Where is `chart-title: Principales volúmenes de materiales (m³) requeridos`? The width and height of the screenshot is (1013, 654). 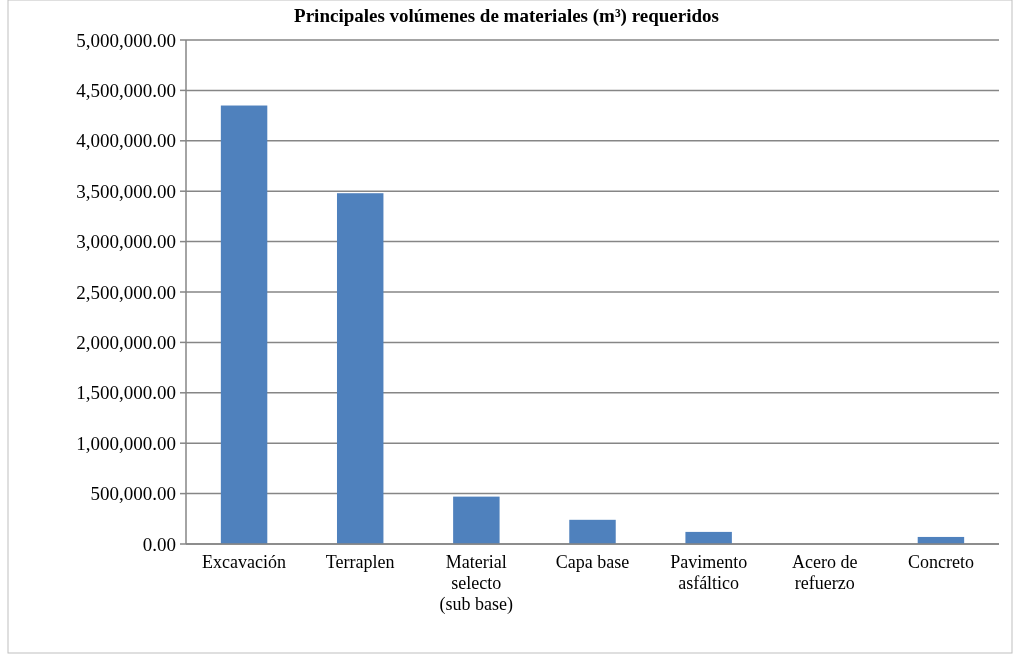 chart-title: Principales volúmenes de materiales (m³) requeridos is located at coordinates (506, 16).